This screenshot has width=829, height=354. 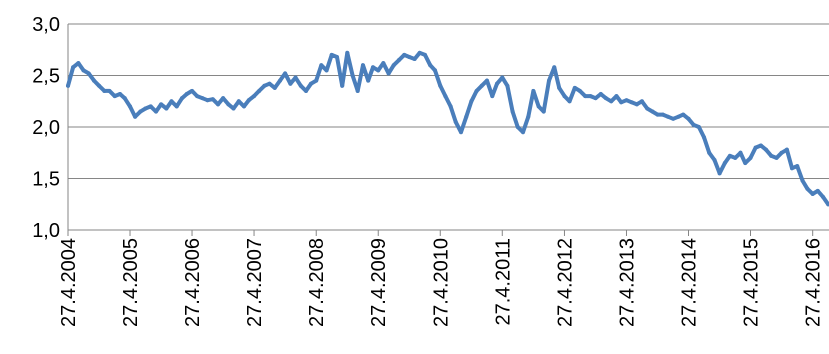 What do you see at coordinates (131, 282) in the screenshot?
I see `x-tick-label: 27.4.2005` at bounding box center [131, 282].